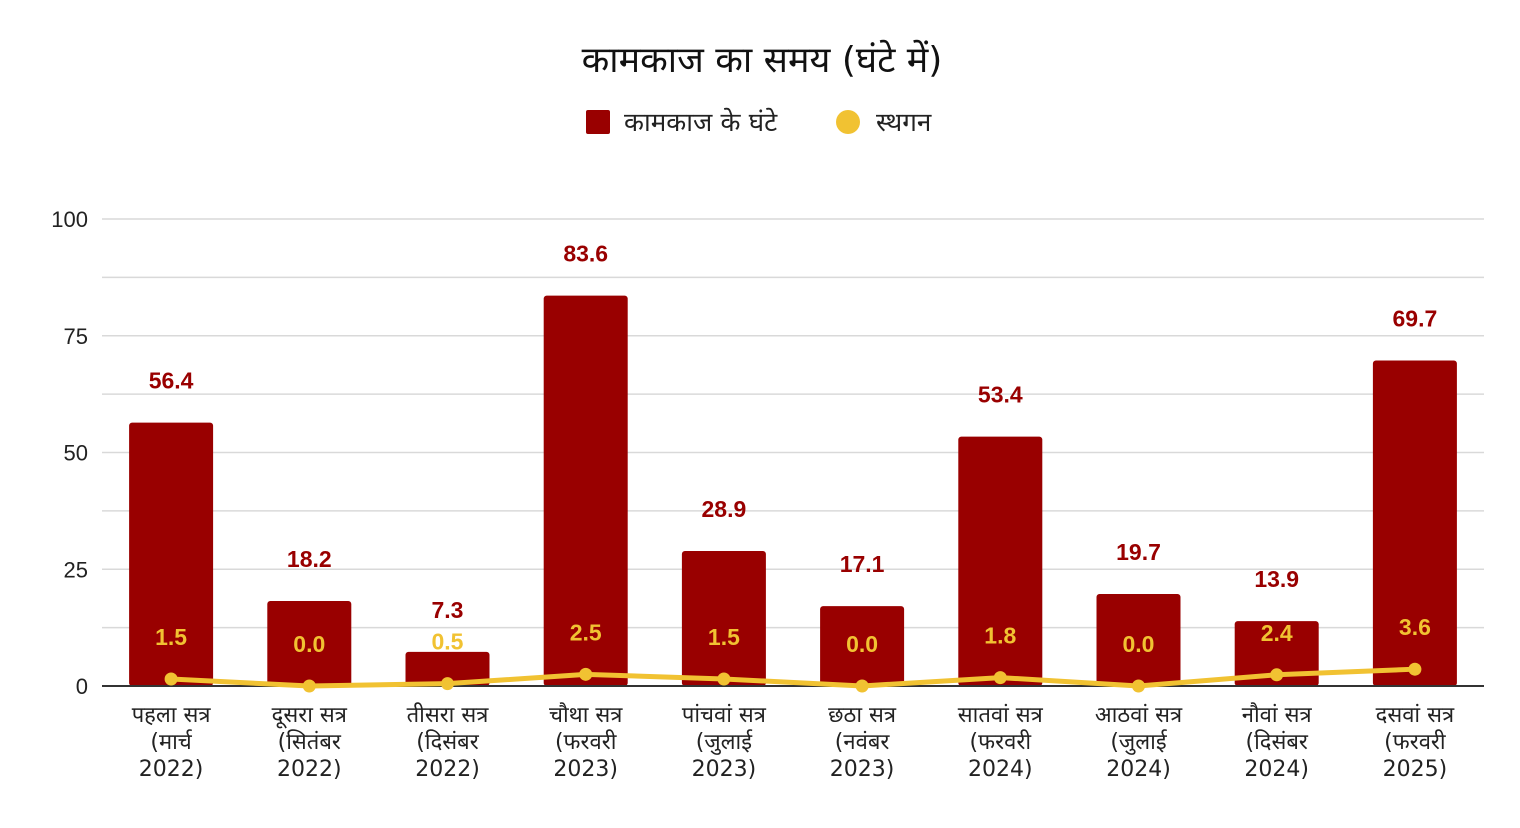 The width and height of the screenshot is (1520, 828). What do you see at coordinates (309, 559) in the screenshot?
I see `bar-value-label: 18.2` at bounding box center [309, 559].